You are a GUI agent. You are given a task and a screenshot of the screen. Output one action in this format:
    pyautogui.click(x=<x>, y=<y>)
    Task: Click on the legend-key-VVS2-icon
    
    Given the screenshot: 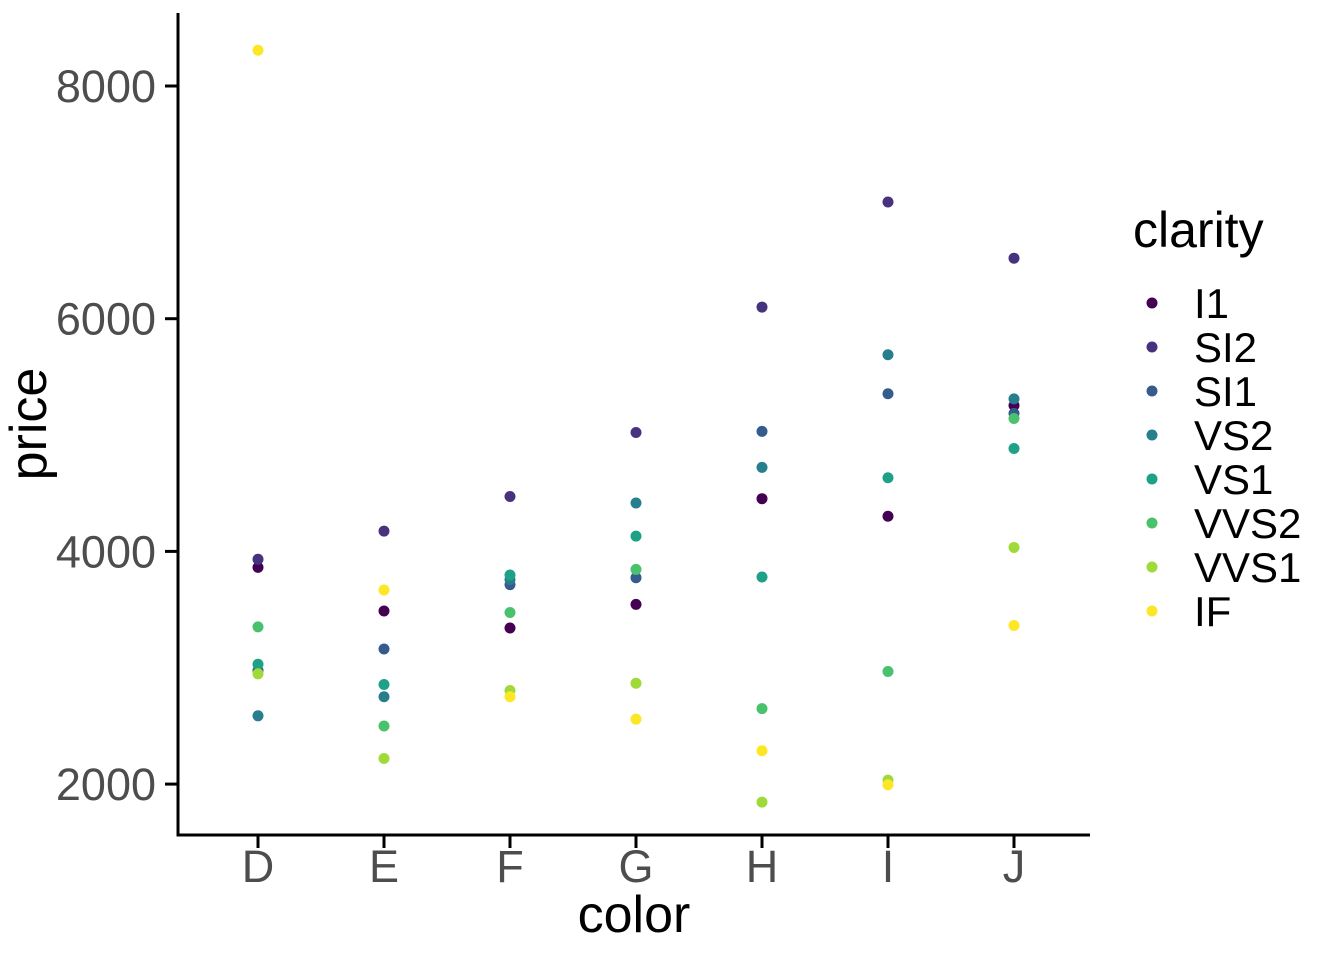 What is the action you would take?
    pyautogui.click(x=1152, y=523)
    